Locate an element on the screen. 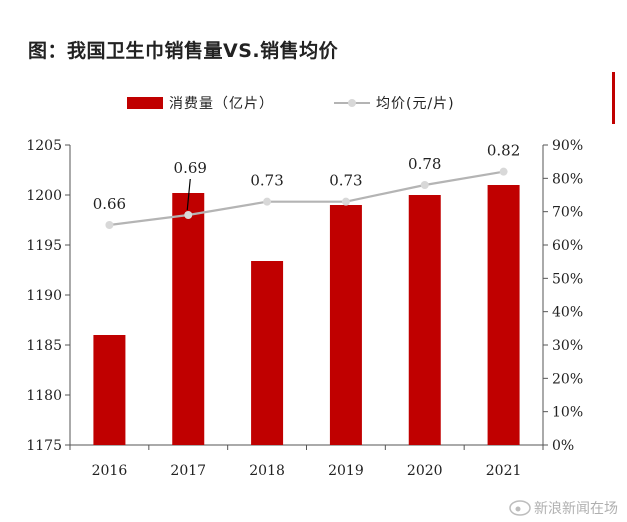 This screenshot has width=627, height=522. y-left-tick-label: 1200 is located at coordinates (44, 196).